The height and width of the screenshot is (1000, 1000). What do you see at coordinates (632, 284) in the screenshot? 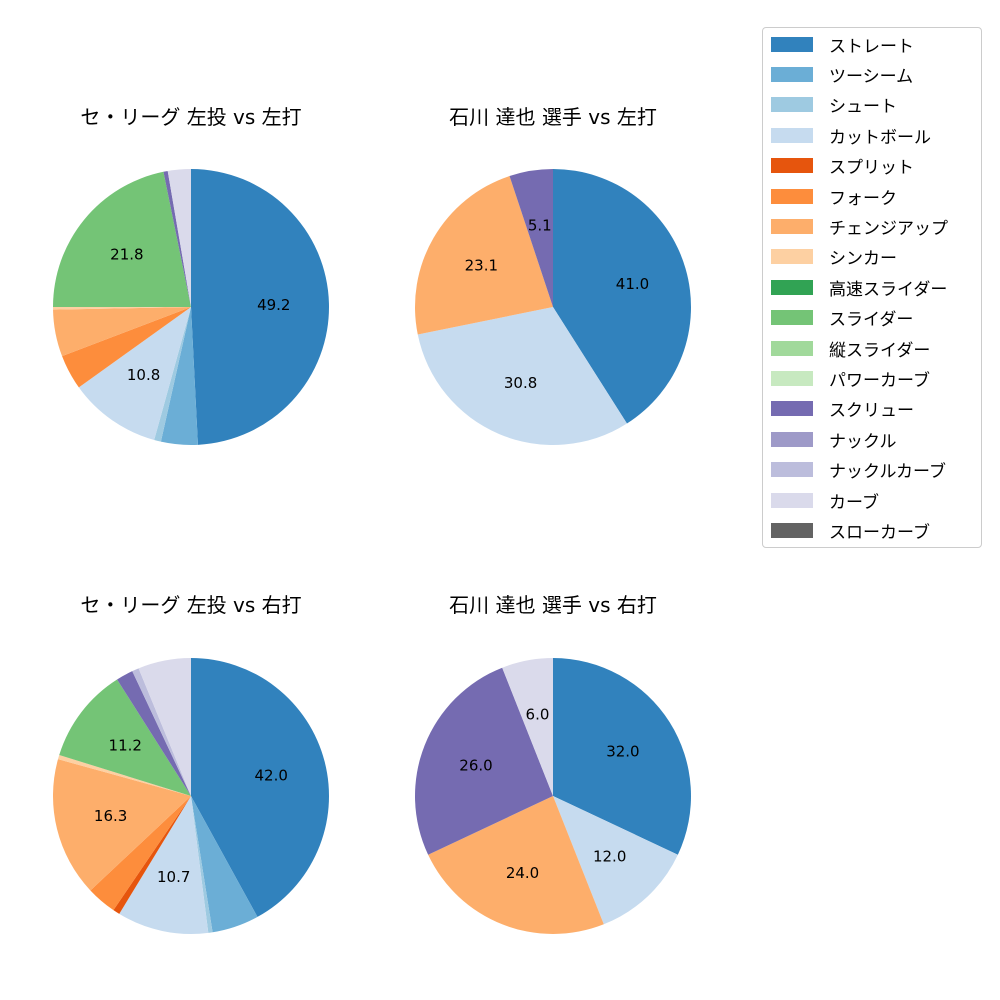
I see `pie-slice-value-label: 41.0` at bounding box center [632, 284].